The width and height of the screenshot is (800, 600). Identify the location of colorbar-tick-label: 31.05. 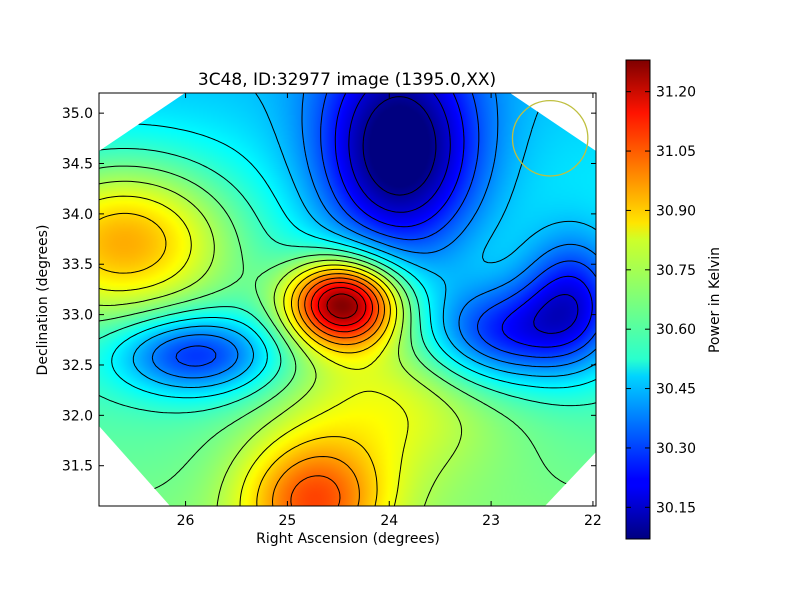
(676, 152).